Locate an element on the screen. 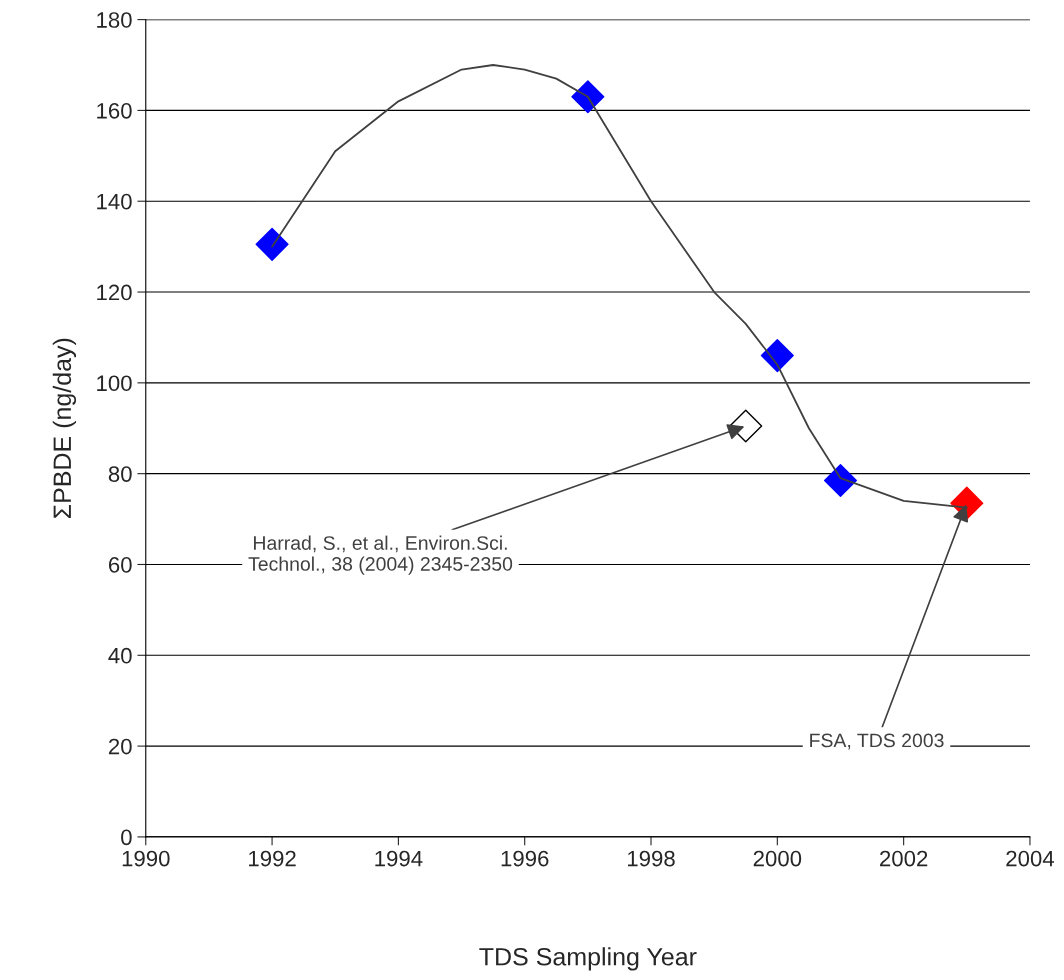 This screenshot has width=1064, height=980. y-tick-label: 120 is located at coordinates (114, 292).